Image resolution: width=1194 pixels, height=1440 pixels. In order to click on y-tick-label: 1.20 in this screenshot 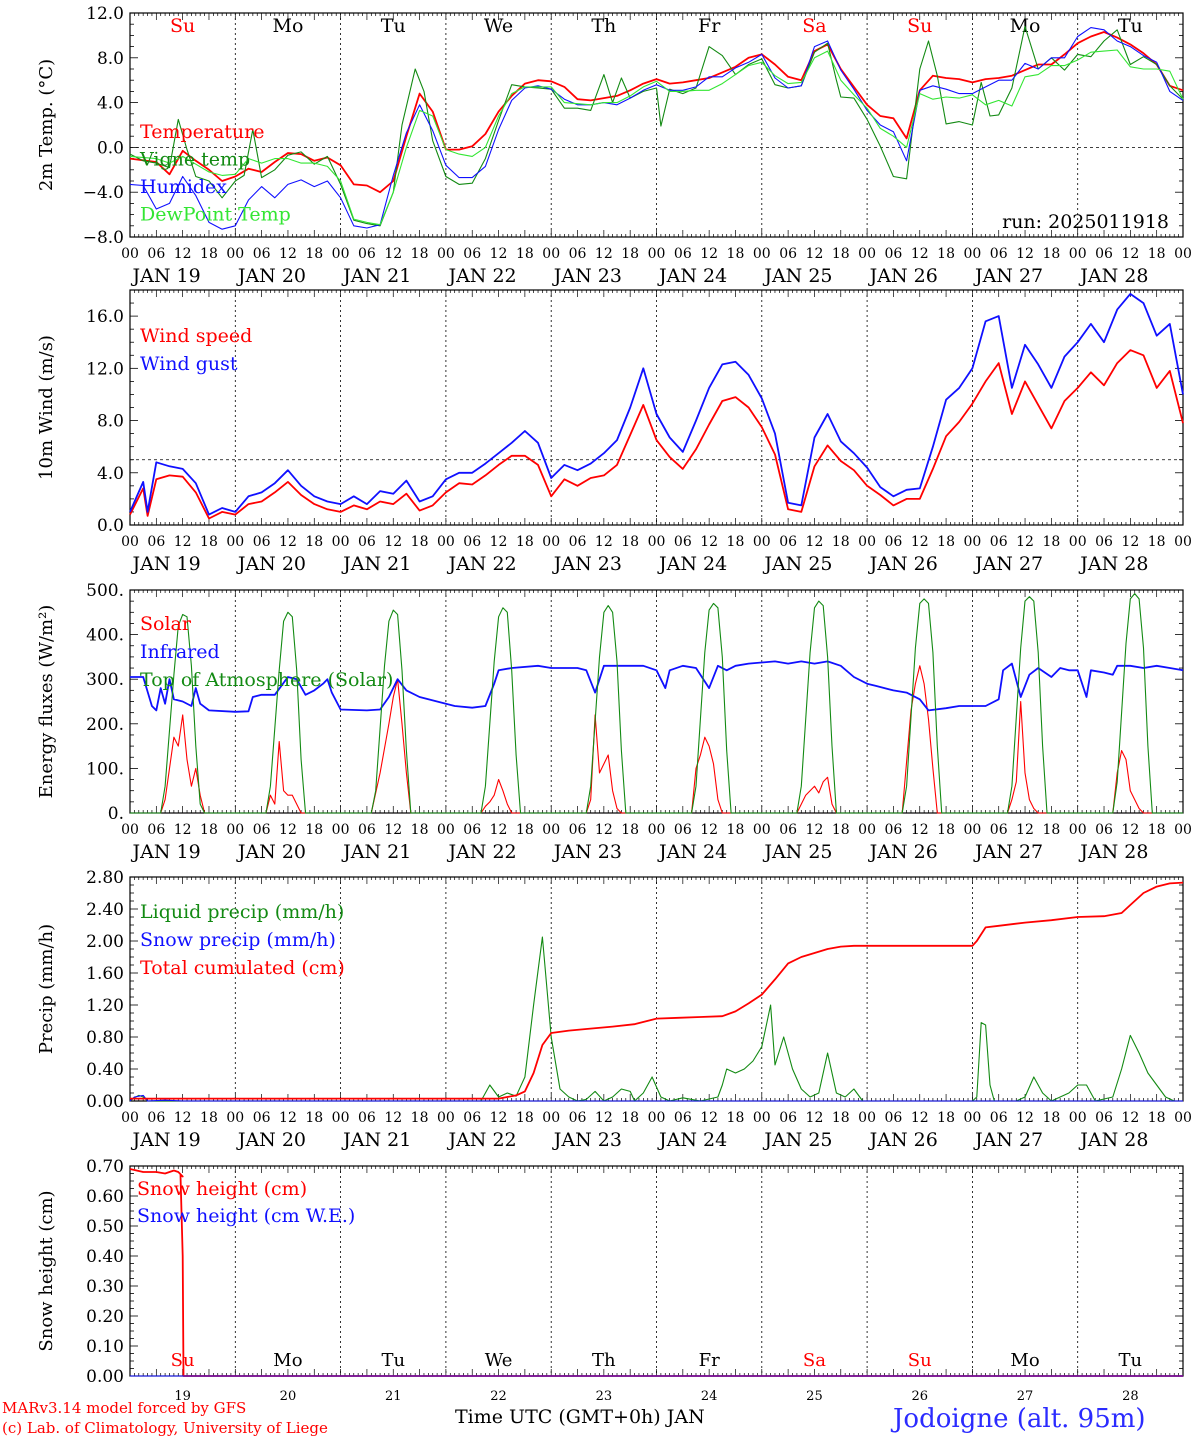, I will do `click(105, 1006)`.